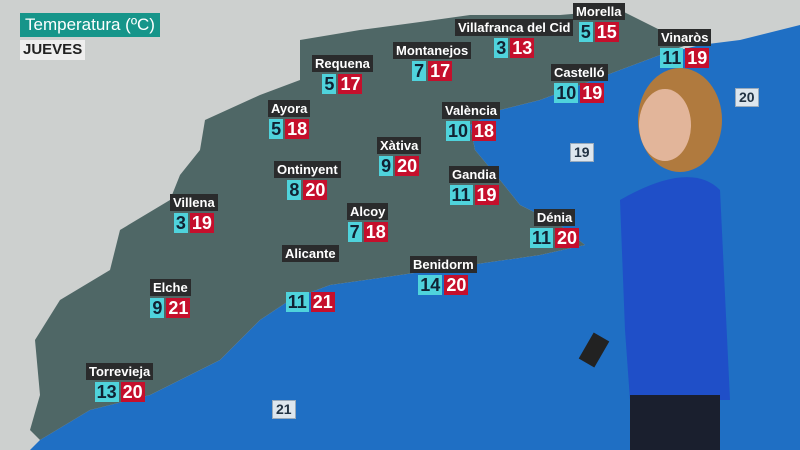 Image resolution: width=800 pixels, height=450 pixels. I want to click on min-temp: 13, so click(106, 392).